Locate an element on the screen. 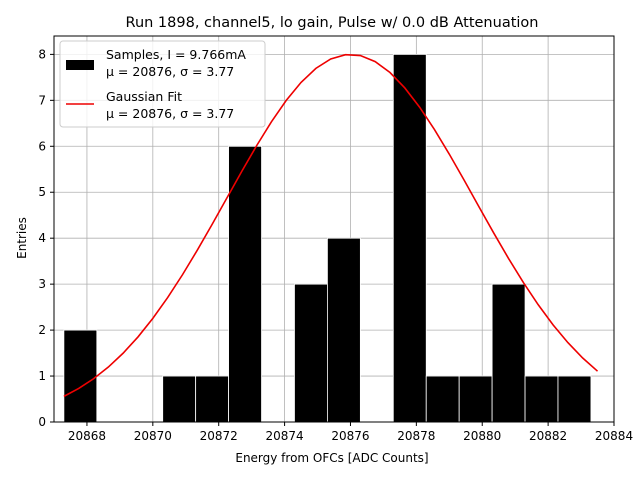  x-tick-label: 20872 is located at coordinates (219, 436).